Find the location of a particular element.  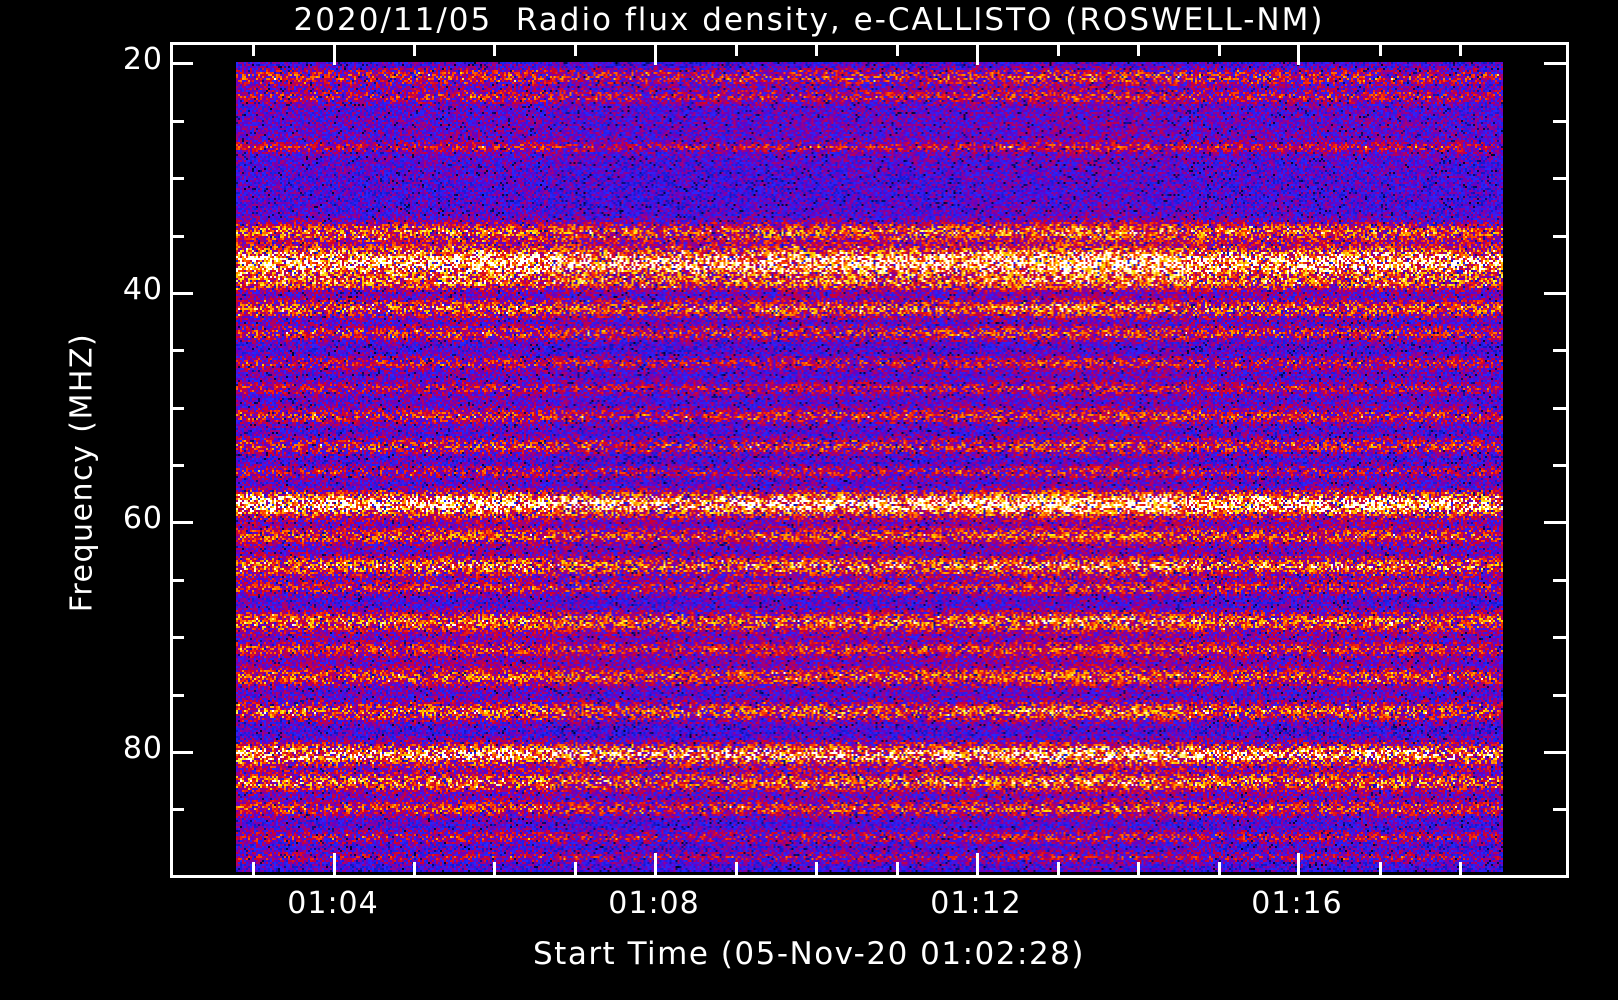

y-tick-label: 60 is located at coordinates (142, 518).